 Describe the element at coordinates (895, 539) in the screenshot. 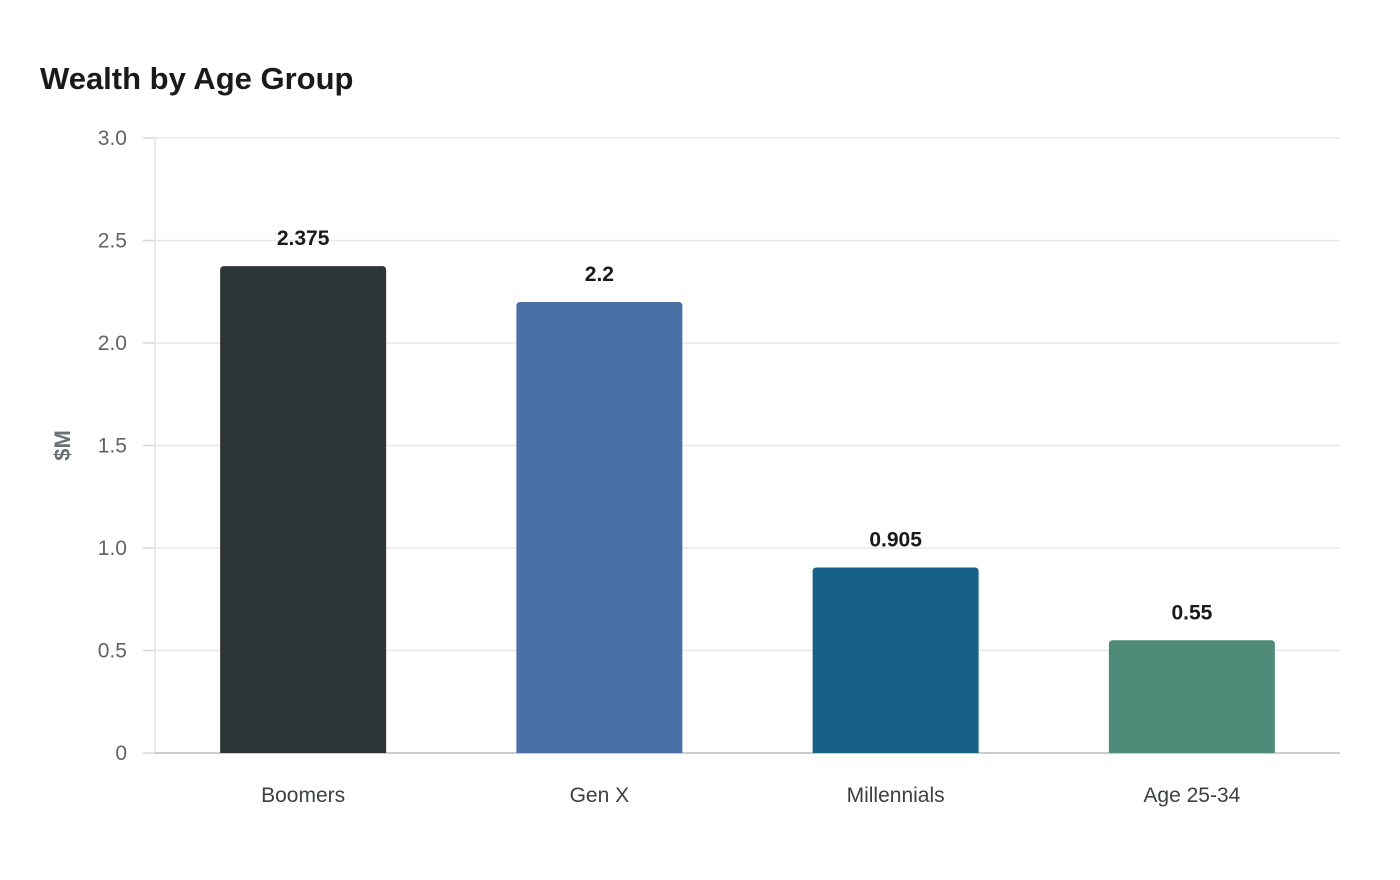

I see `bar-value-label: 0.905` at that location.